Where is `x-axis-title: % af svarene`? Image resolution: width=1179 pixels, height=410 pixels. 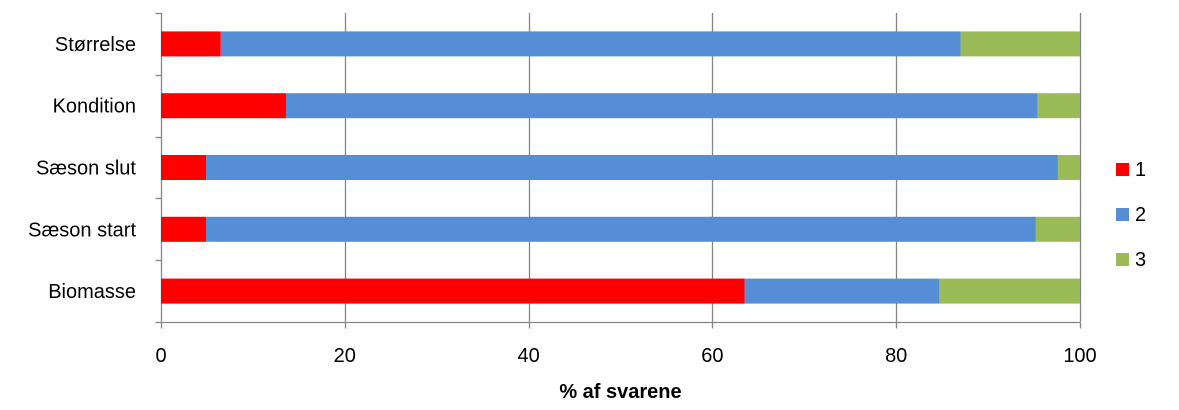 x-axis-title: % af svarene is located at coordinates (620, 392).